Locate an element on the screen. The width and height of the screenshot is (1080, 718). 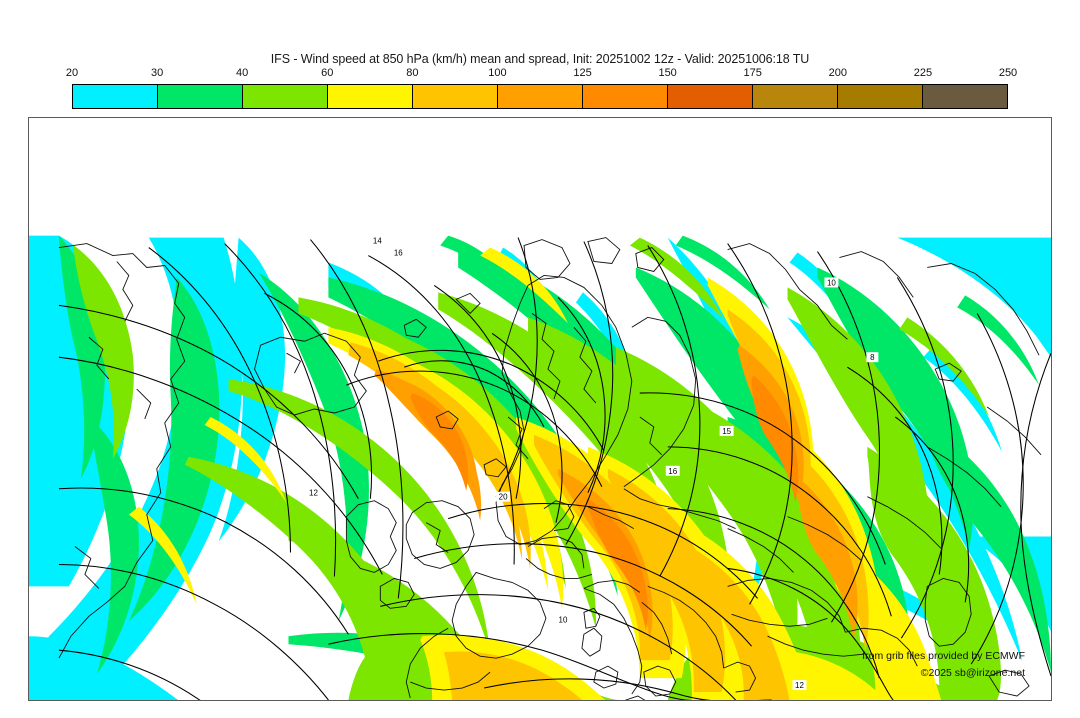
colorbar-tick-225: 225 is located at coordinates (923, 73).